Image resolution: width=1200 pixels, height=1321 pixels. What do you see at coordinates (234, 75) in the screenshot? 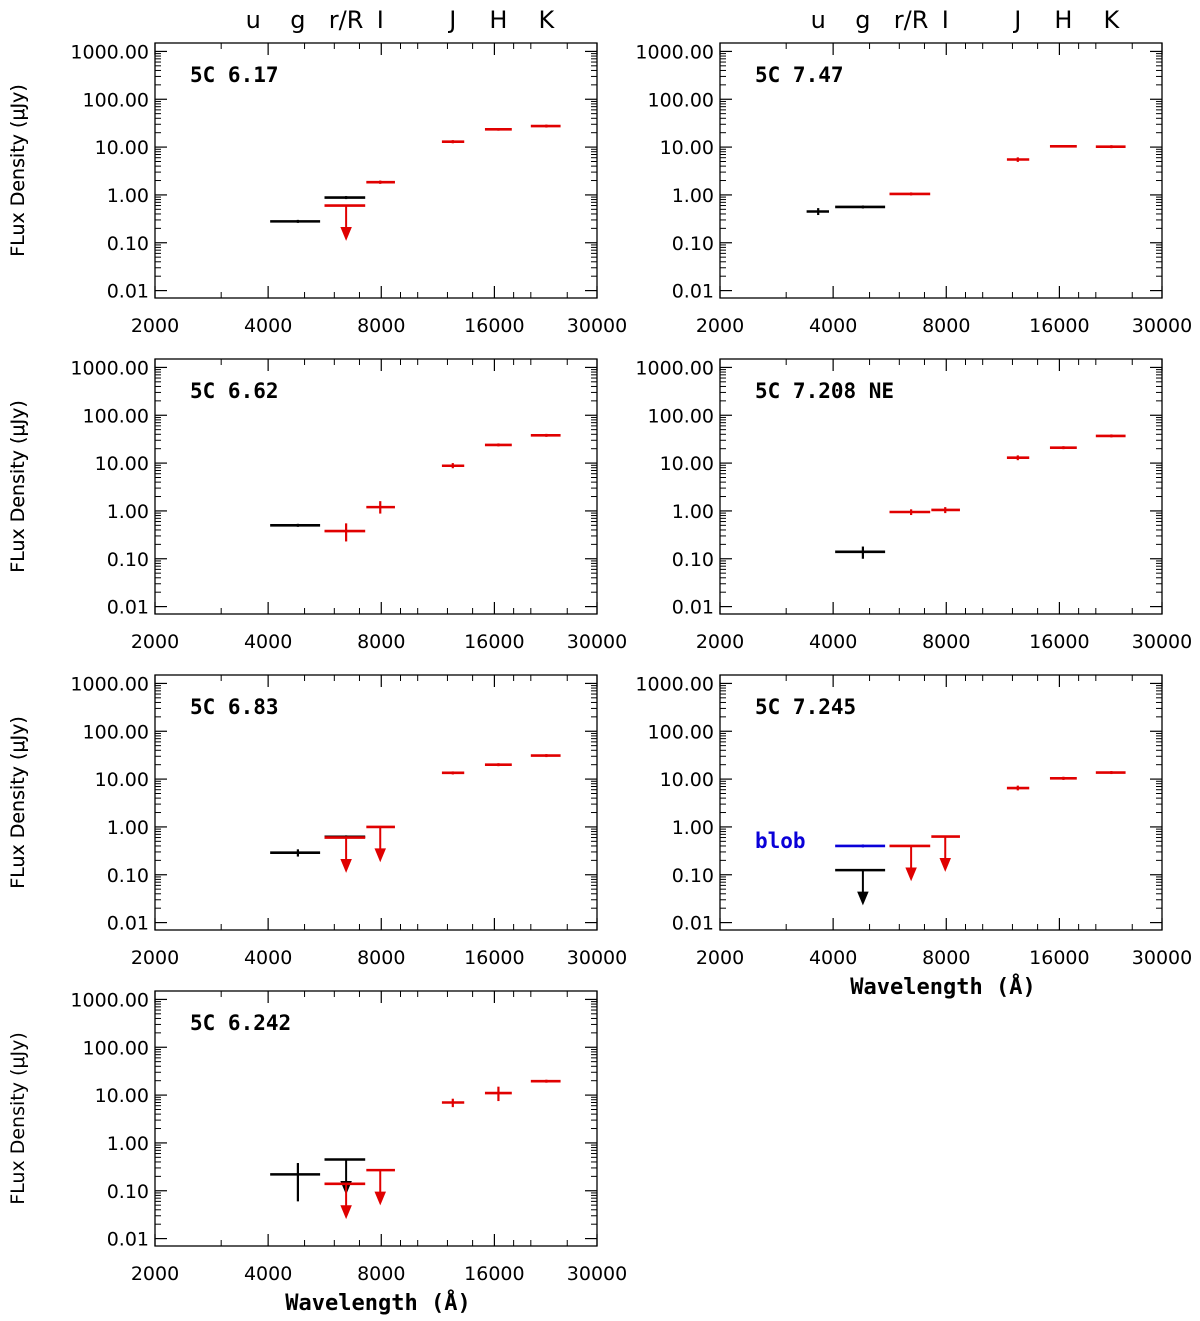
I see `panel-title: 5C 6.17` at bounding box center [234, 75].